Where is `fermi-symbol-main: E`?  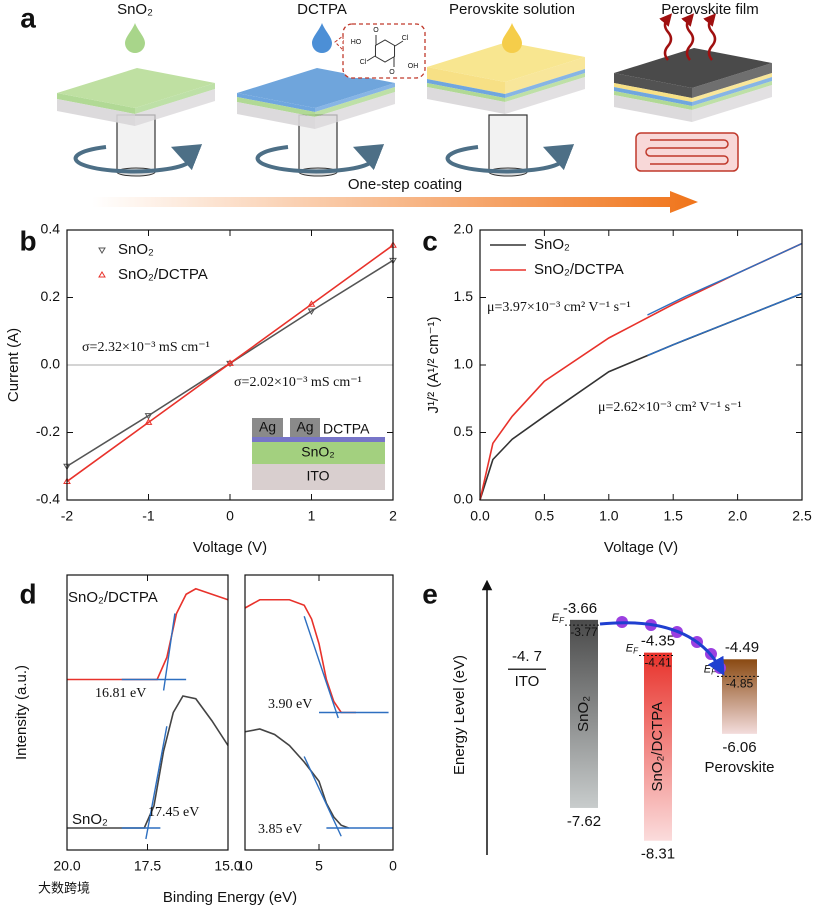 fermi-symbol-main: E is located at coordinates (556, 618).